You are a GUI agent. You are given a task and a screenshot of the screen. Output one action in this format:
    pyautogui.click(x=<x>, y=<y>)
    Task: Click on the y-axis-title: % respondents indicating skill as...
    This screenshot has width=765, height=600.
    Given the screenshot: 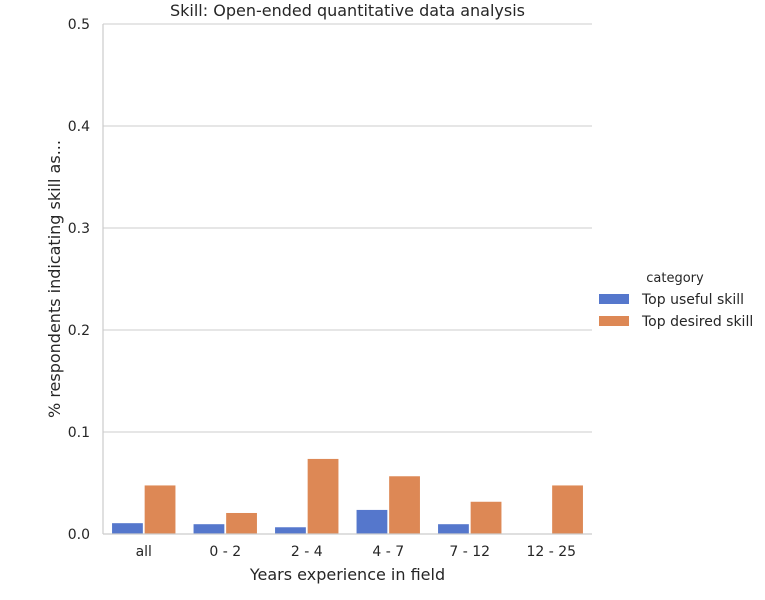 What is the action you would take?
    pyautogui.click(x=54, y=279)
    